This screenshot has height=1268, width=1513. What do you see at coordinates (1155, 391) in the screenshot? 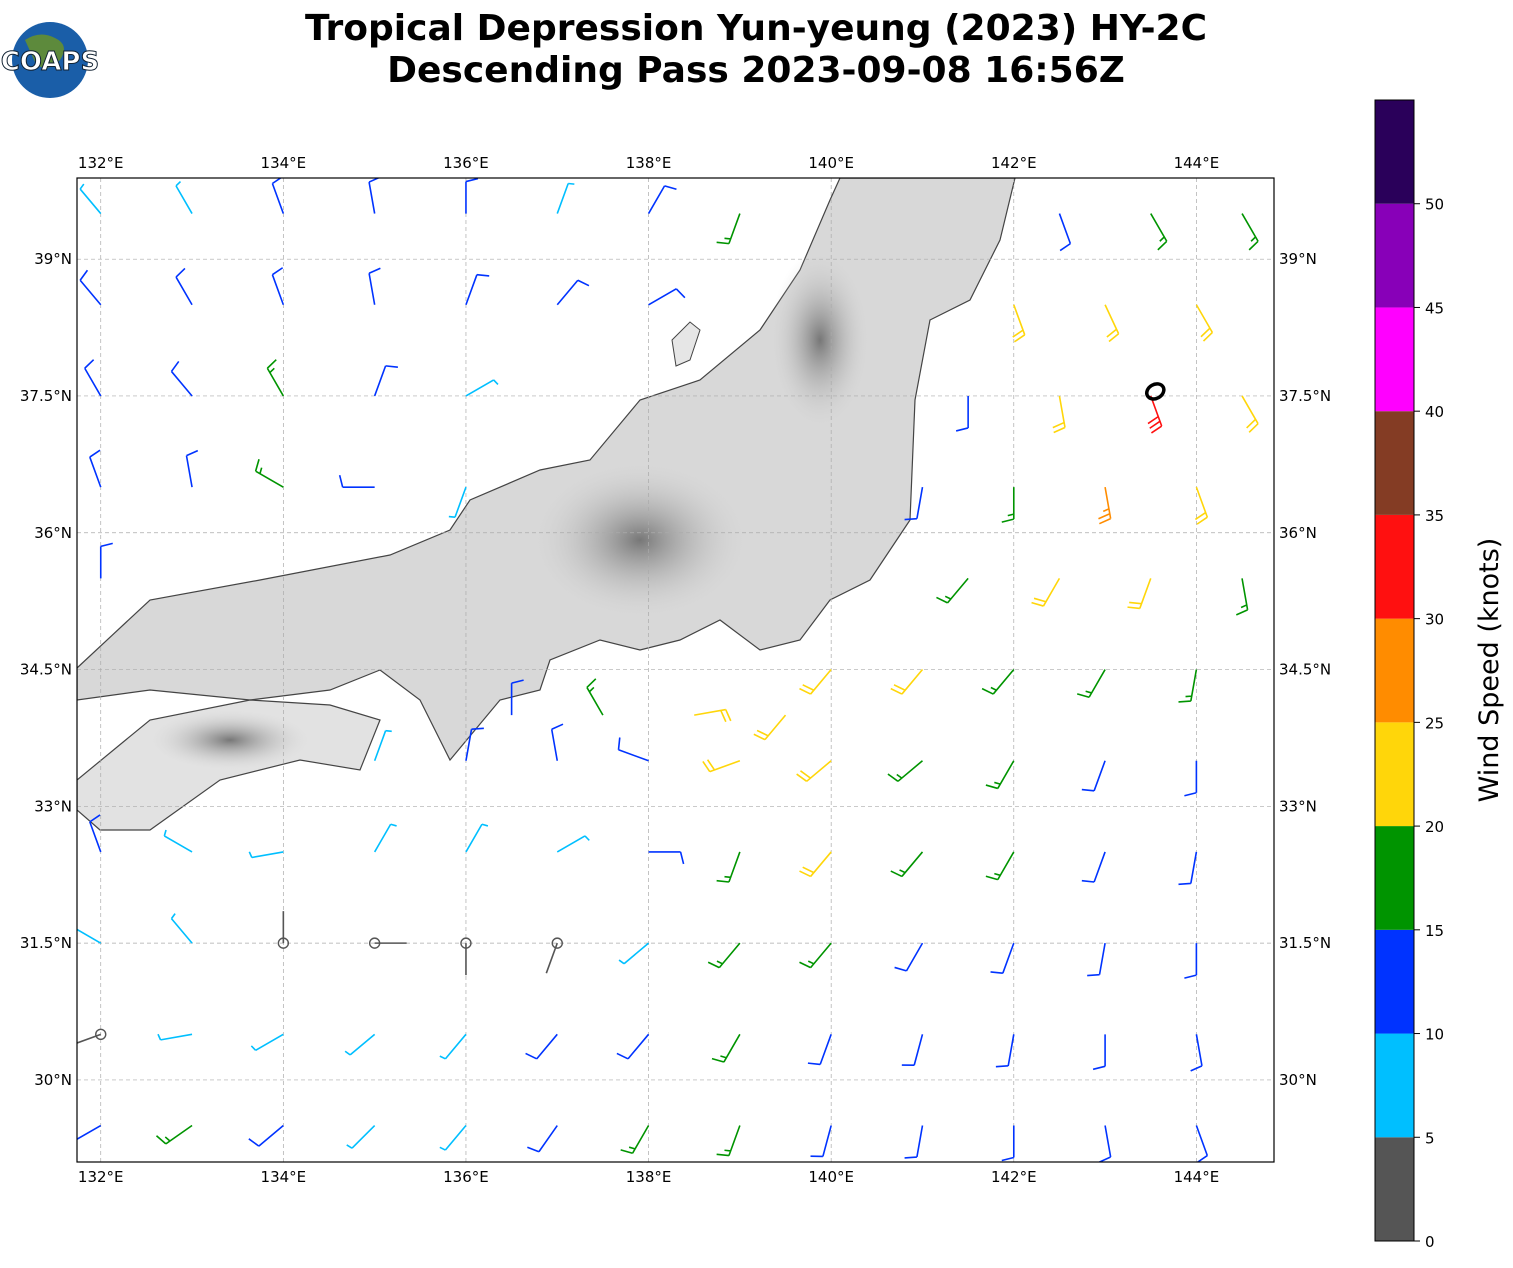
I see `storm-center` at bounding box center [1155, 391].